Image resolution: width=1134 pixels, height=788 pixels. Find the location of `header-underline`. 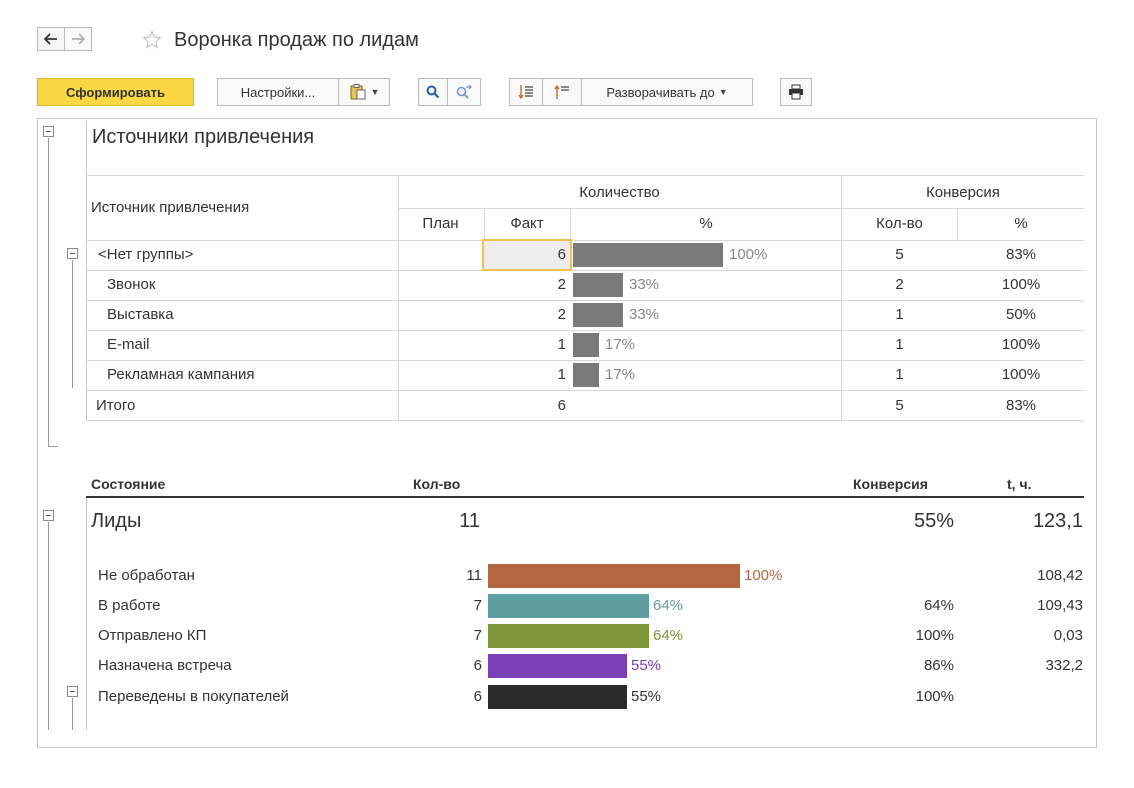

header-underline is located at coordinates (585, 497).